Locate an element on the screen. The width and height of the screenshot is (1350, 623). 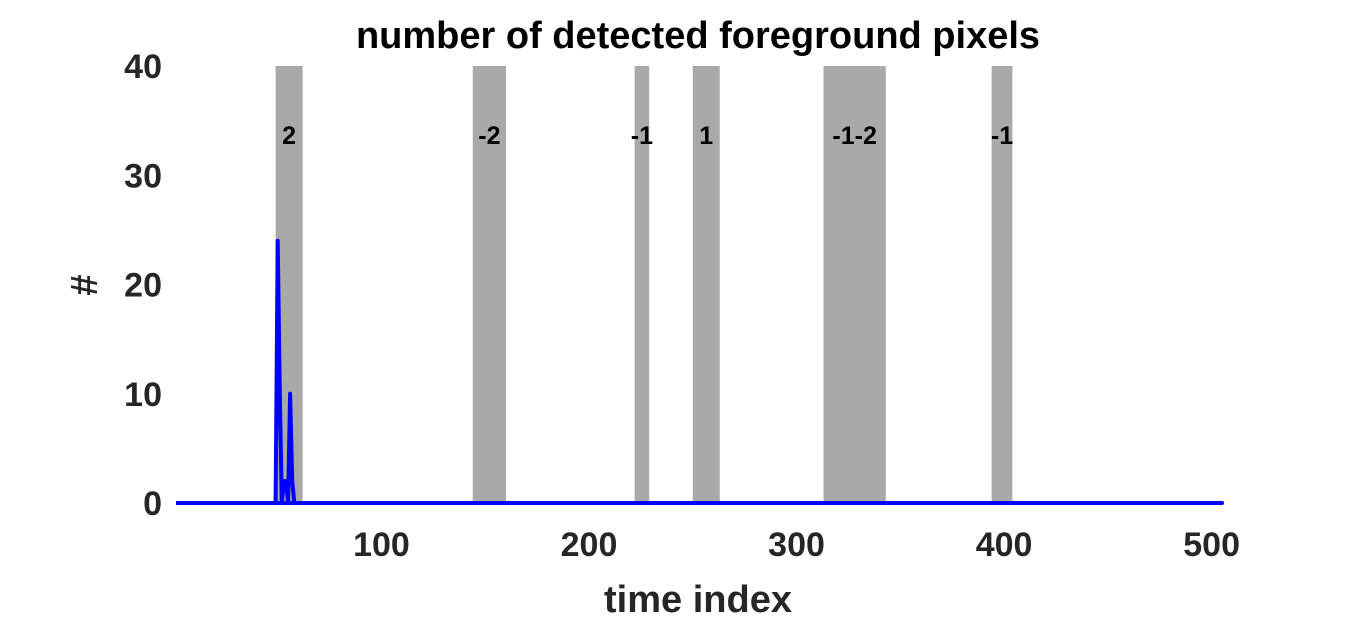
y-tick-label: 40 is located at coordinates (143, 67).